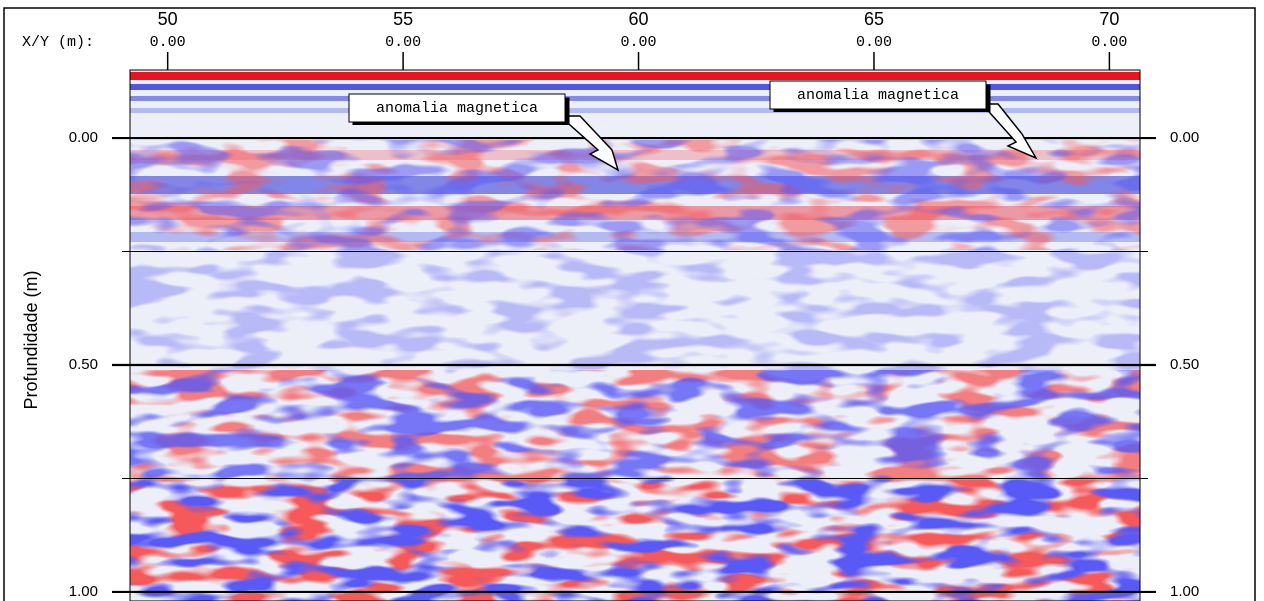  What do you see at coordinates (1184, 364) in the screenshot?
I see `y-tick-label-right: 0.50` at bounding box center [1184, 364].